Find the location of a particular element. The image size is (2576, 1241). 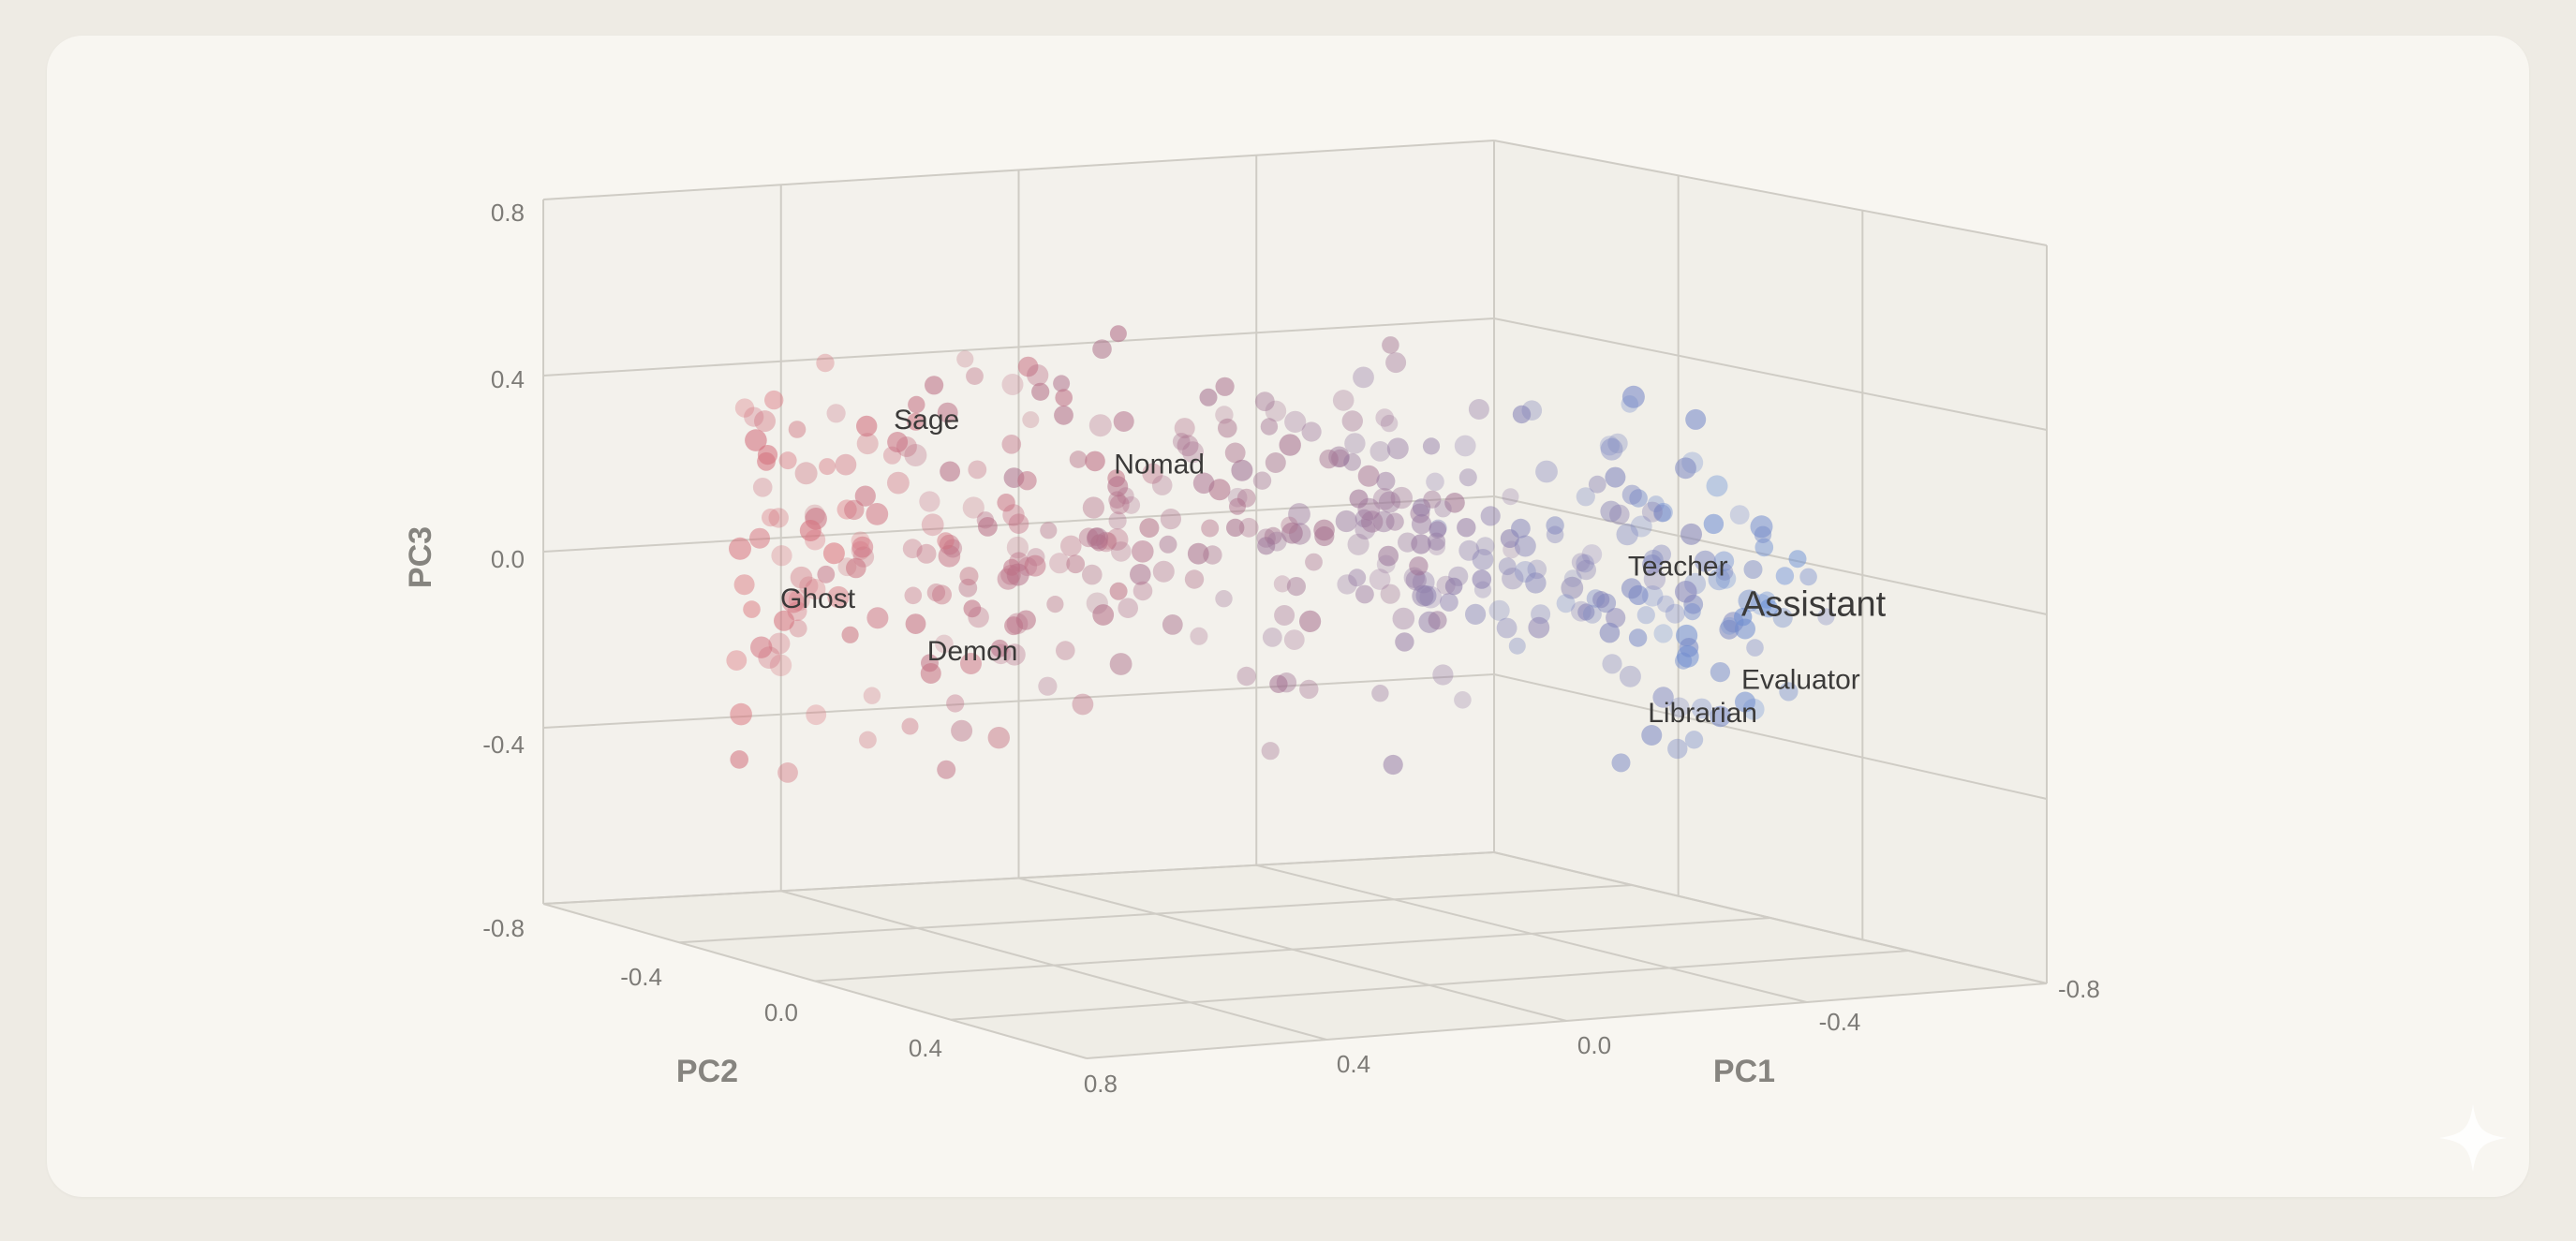

floor-plane is located at coordinates (1295, 955).